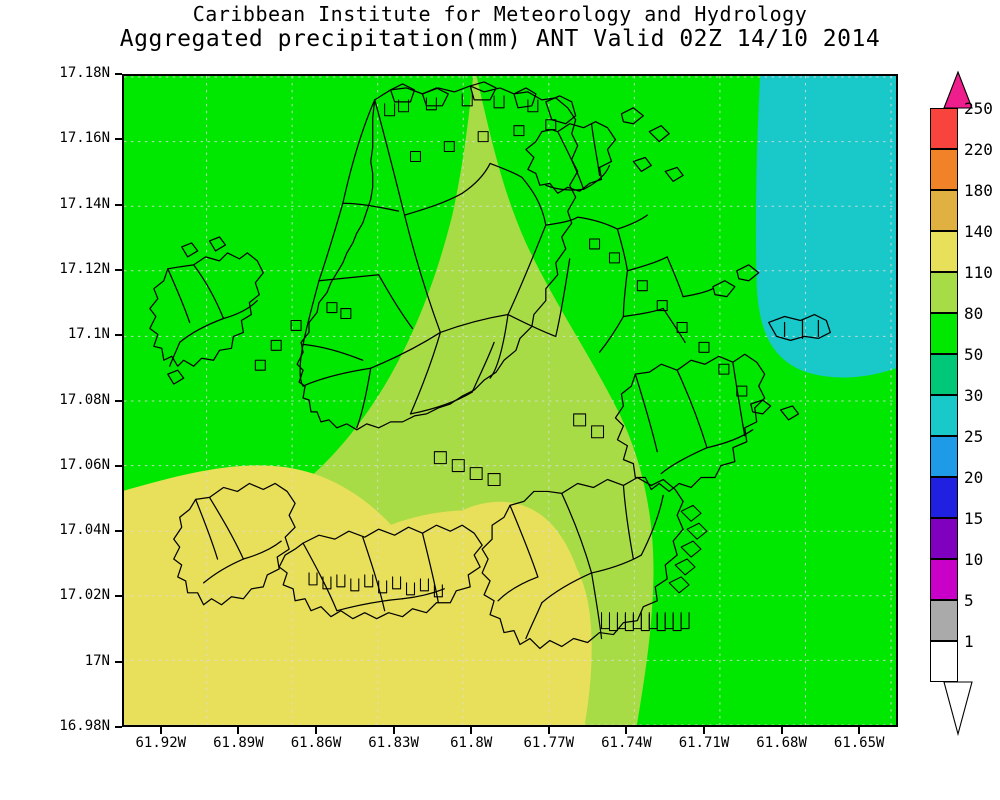  What do you see at coordinates (978, 272) in the screenshot?
I see `colorbar-label: 110` at bounding box center [978, 272].